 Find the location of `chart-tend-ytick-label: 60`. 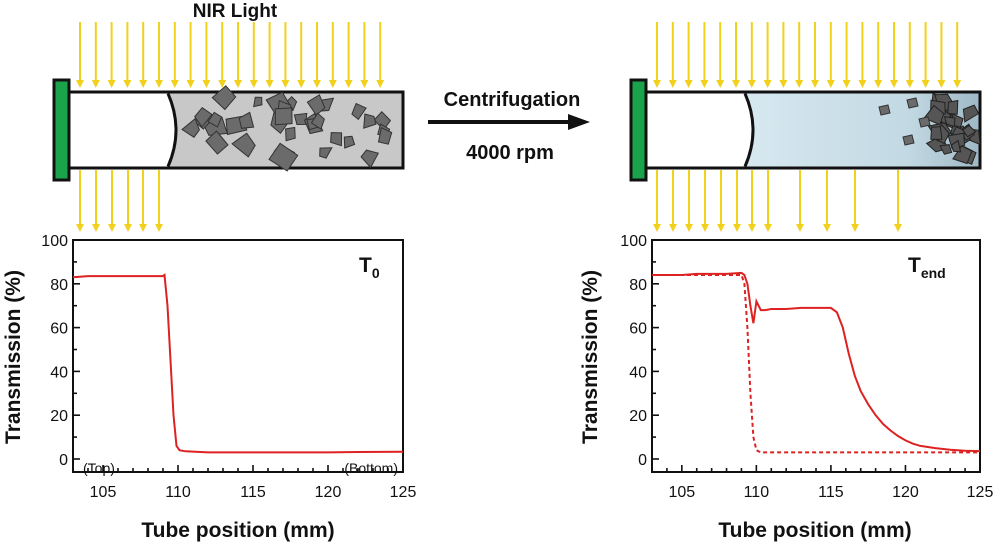

chart-tend-ytick-label: 60 is located at coordinates (638, 329).